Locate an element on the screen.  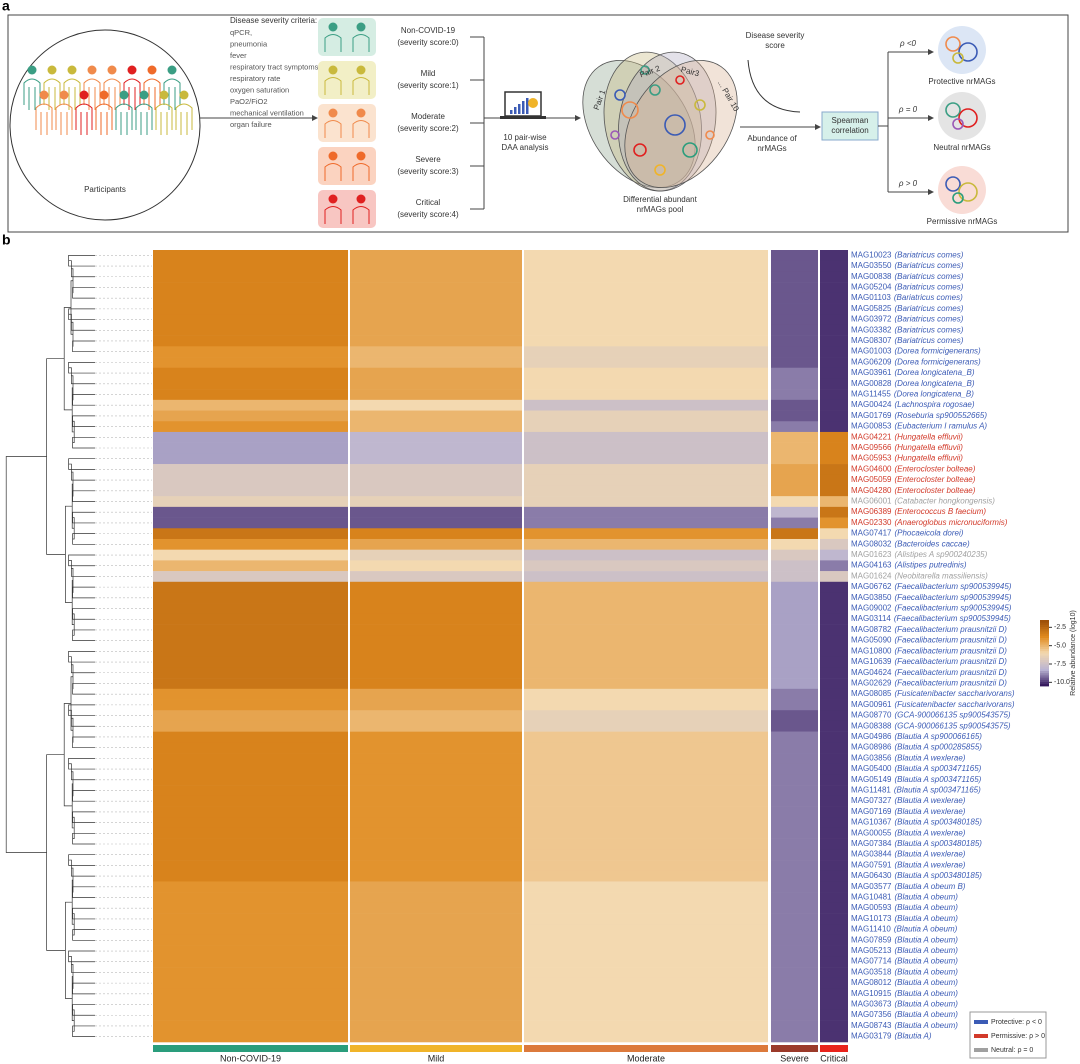
row-taxon: (Blautia A wexlerae) is located at coordinates (929, 757).